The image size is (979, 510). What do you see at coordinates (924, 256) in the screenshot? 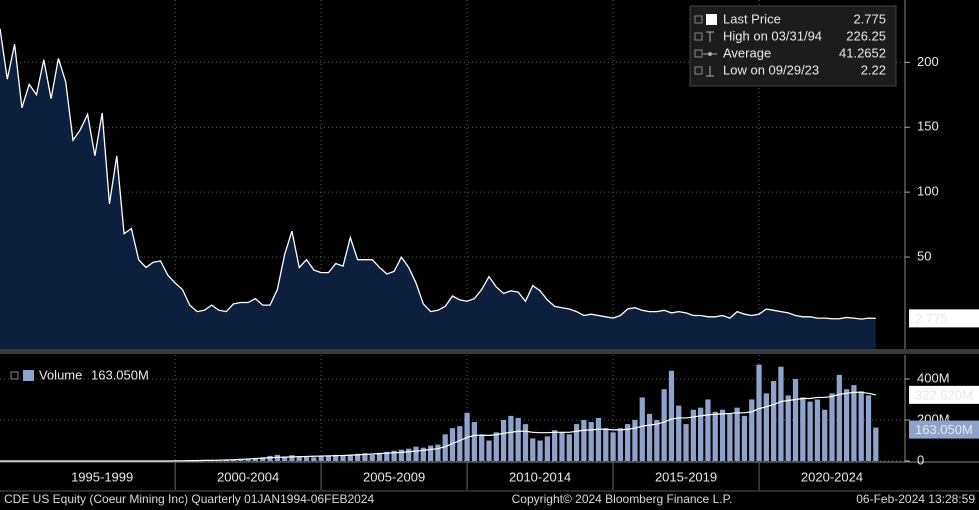
I see `y-tick-label: 50` at bounding box center [924, 256].